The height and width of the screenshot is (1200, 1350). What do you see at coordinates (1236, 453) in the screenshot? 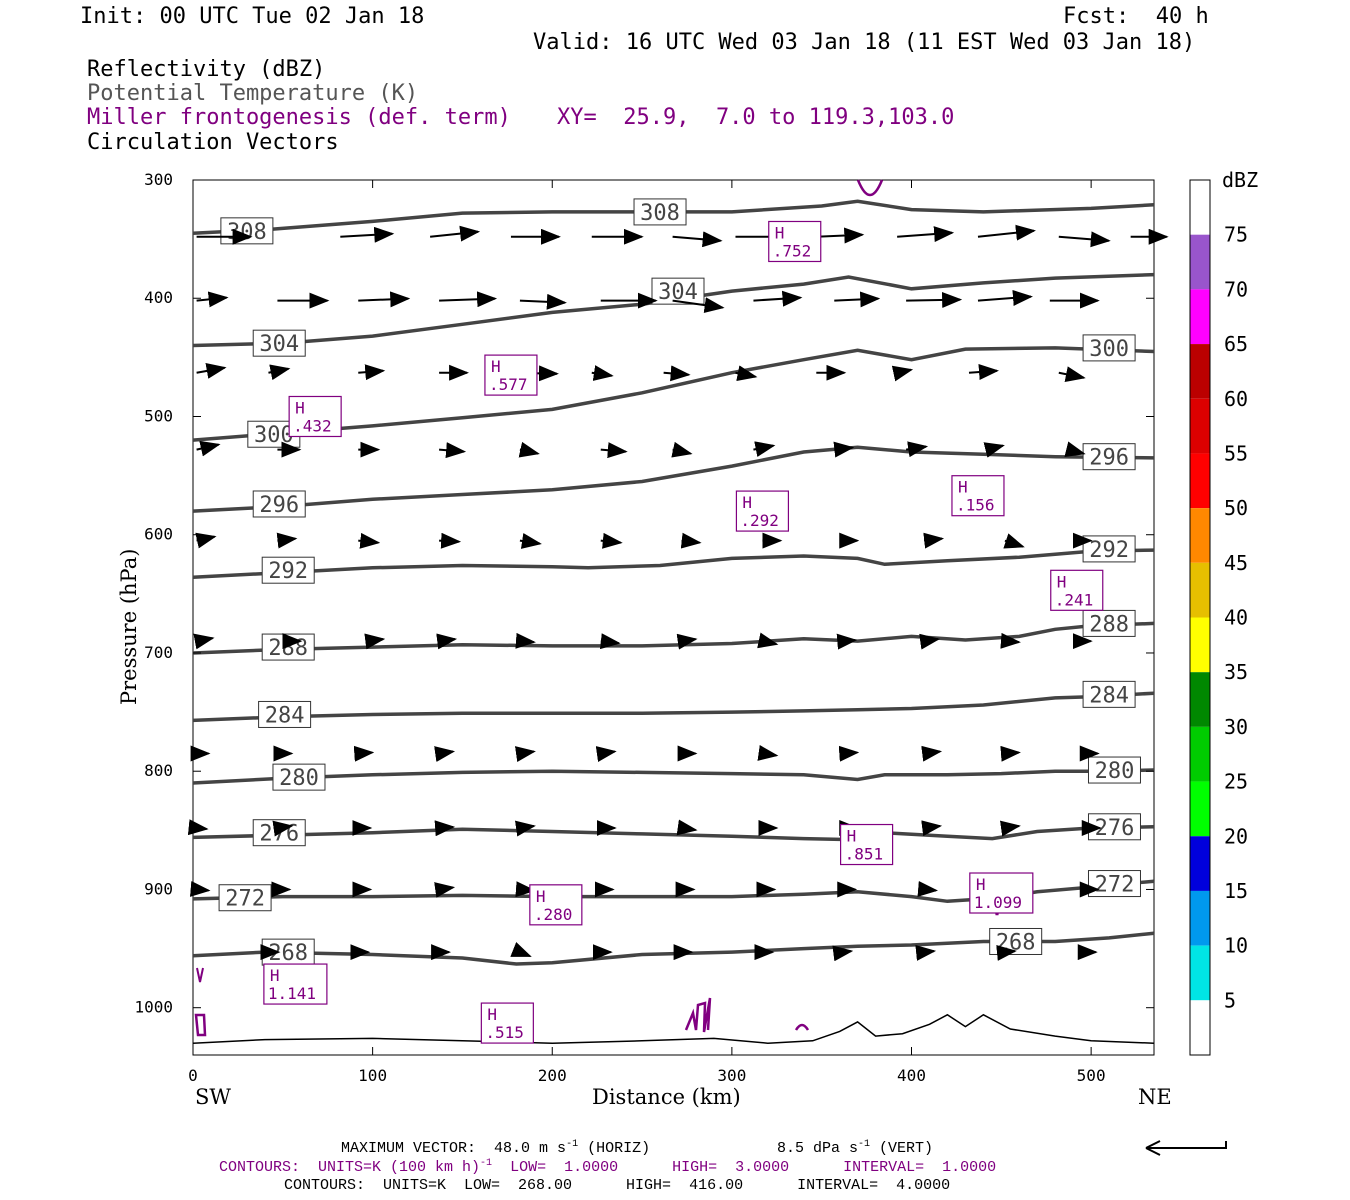
I see `colorbar-label: 55` at bounding box center [1236, 453].